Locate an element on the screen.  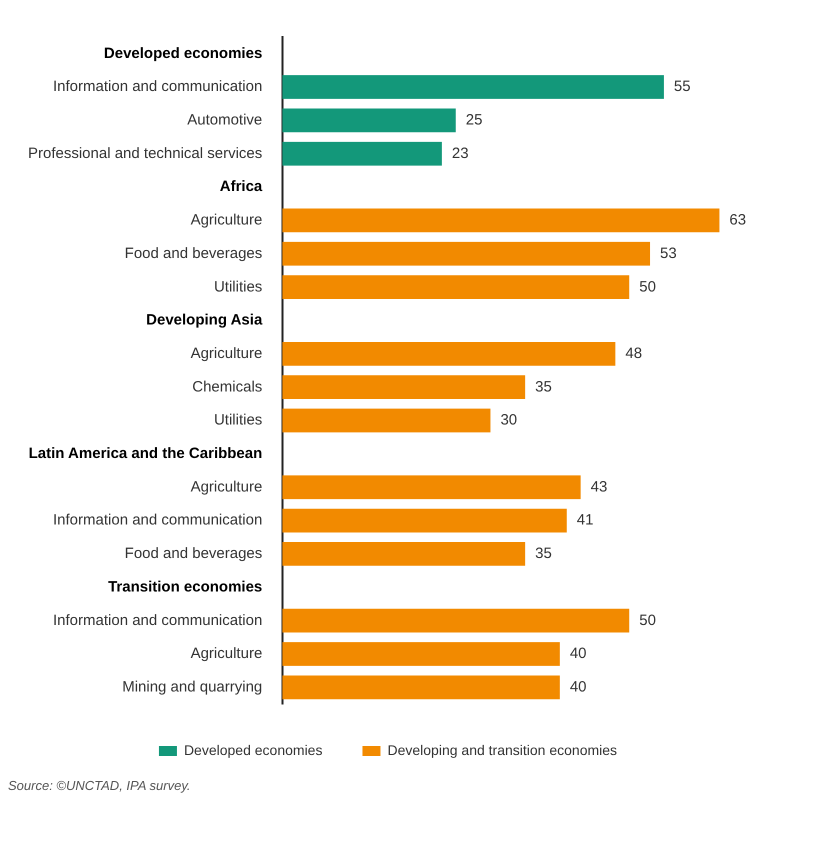
legend-label: Developing and transition economies is located at coordinates (502, 750).